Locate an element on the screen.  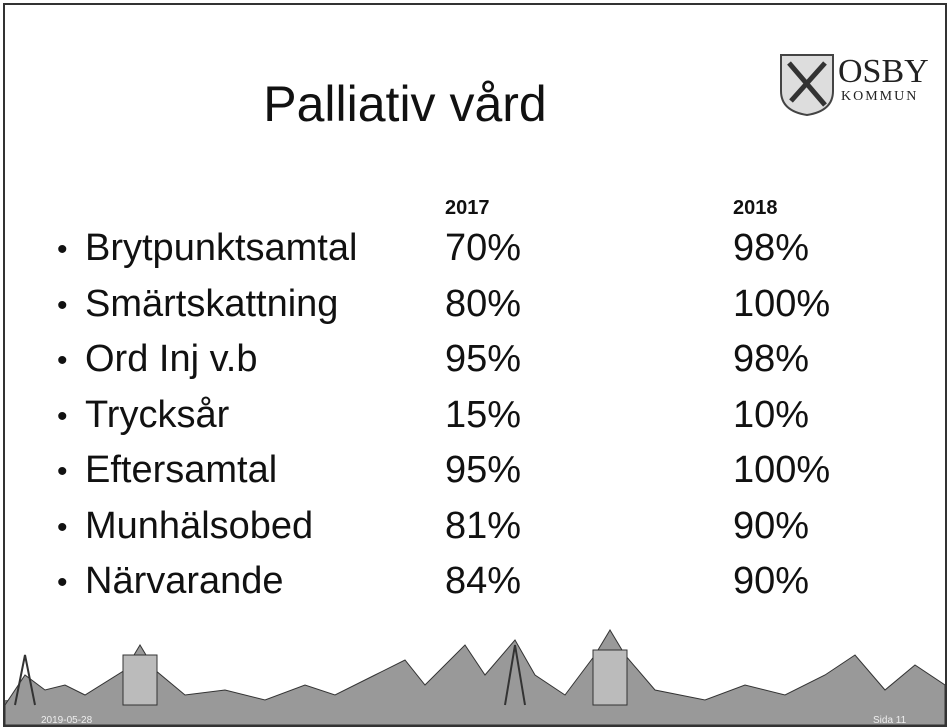
row-label: Munhälsobed is located at coordinates (199, 525).